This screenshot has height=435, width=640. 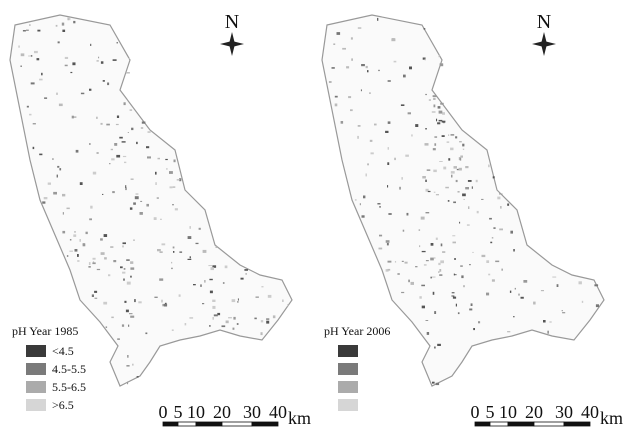 What do you see at coordinates (299, 418) in the screenshot?
I see `scale-unit: km` at bounding box center [299, 418].